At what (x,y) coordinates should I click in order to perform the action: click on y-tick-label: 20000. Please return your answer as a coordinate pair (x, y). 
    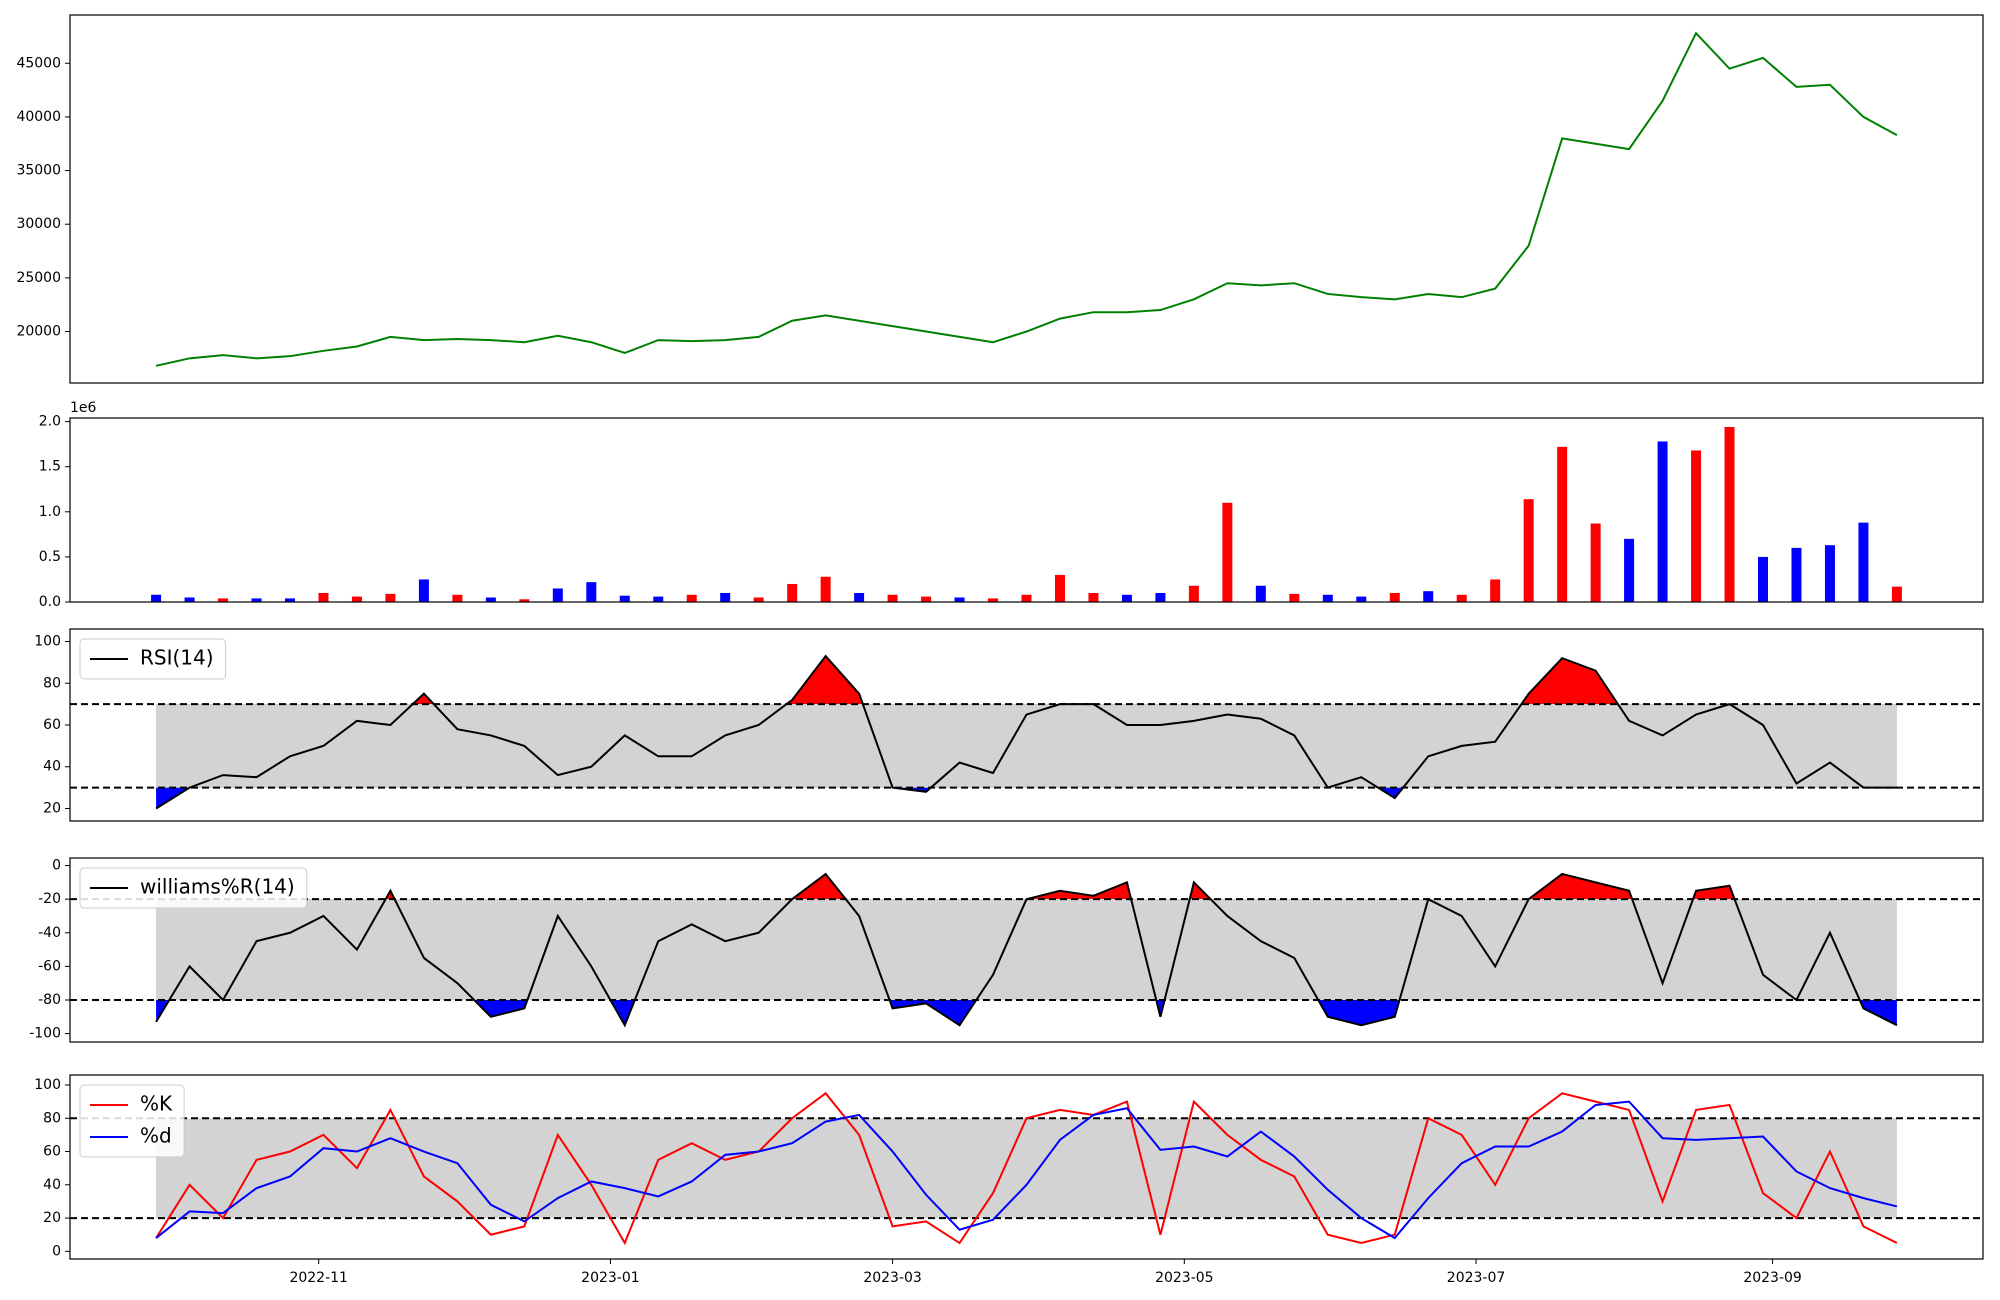
    Looking at the image, I should click on (38, 332).